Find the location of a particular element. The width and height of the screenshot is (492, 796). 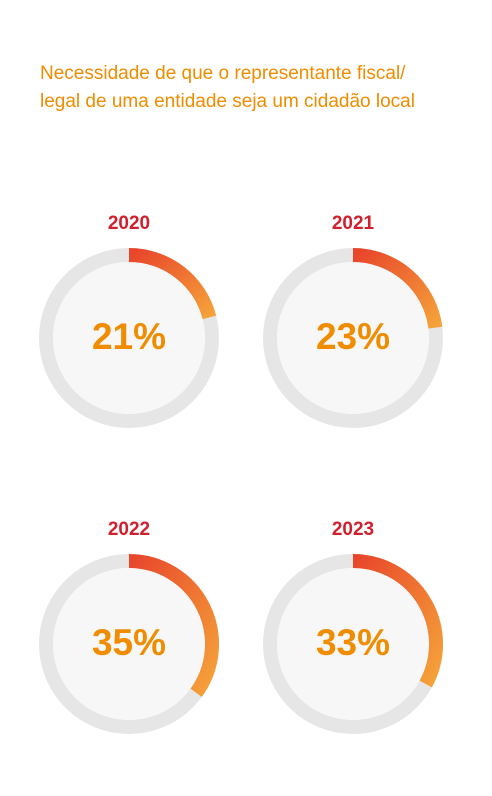

ring-inner-2023 is located at coordinates (353, 644).